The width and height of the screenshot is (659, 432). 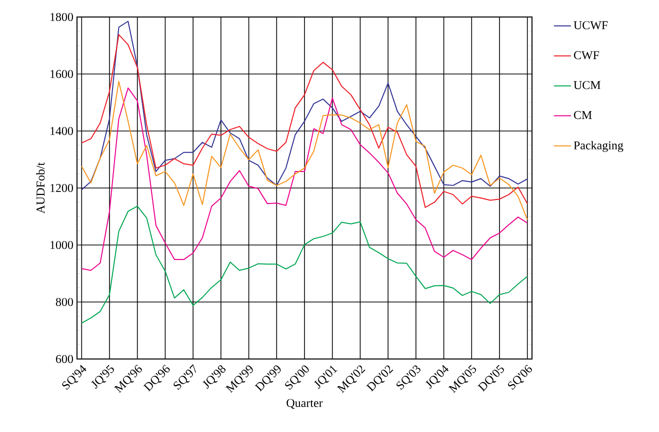 What do you see at coordinates (591, 25) in the screenshot?
I see `legend-label: UCWF` at bounding box center [591, 25].